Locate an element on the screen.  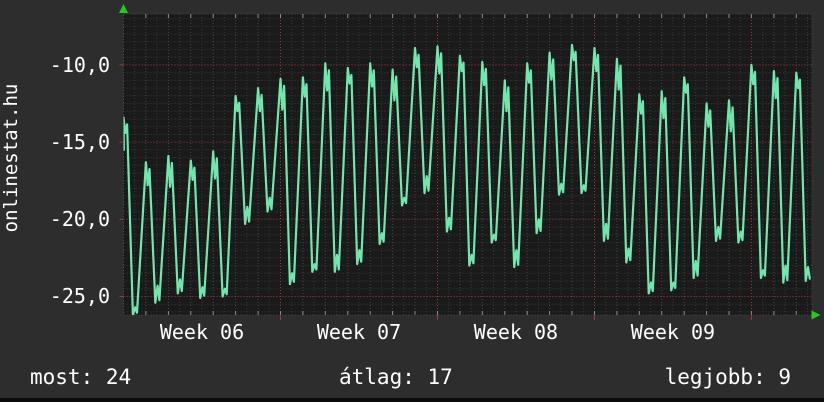
y-tick-label: -10,0 is located at coordinates (79, 64).